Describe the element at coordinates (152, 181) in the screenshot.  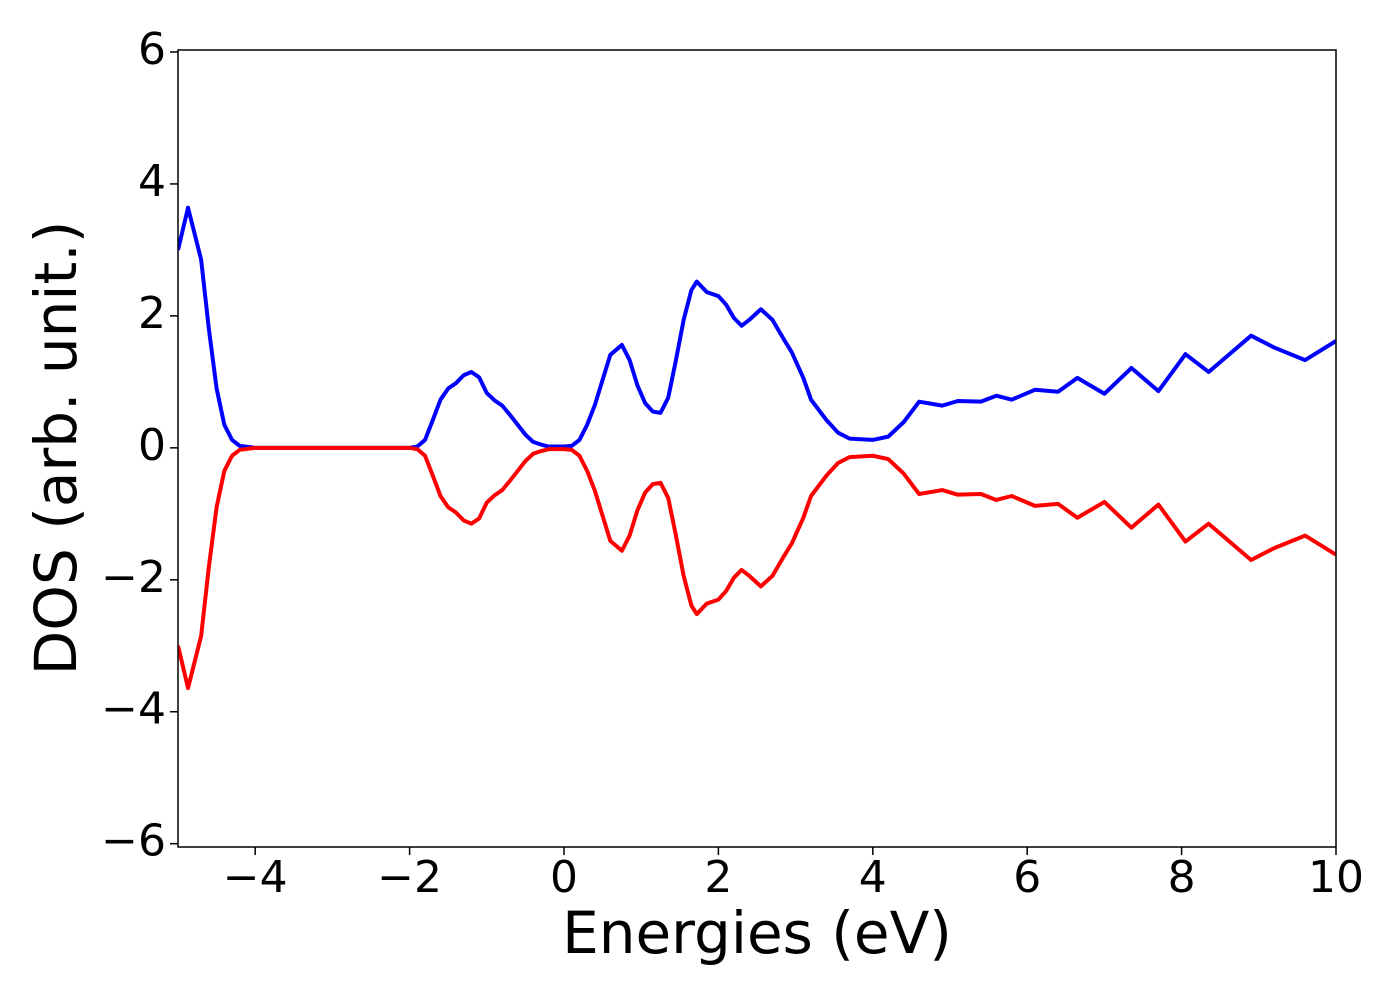
I see `y-tick-label: 4` at that location.